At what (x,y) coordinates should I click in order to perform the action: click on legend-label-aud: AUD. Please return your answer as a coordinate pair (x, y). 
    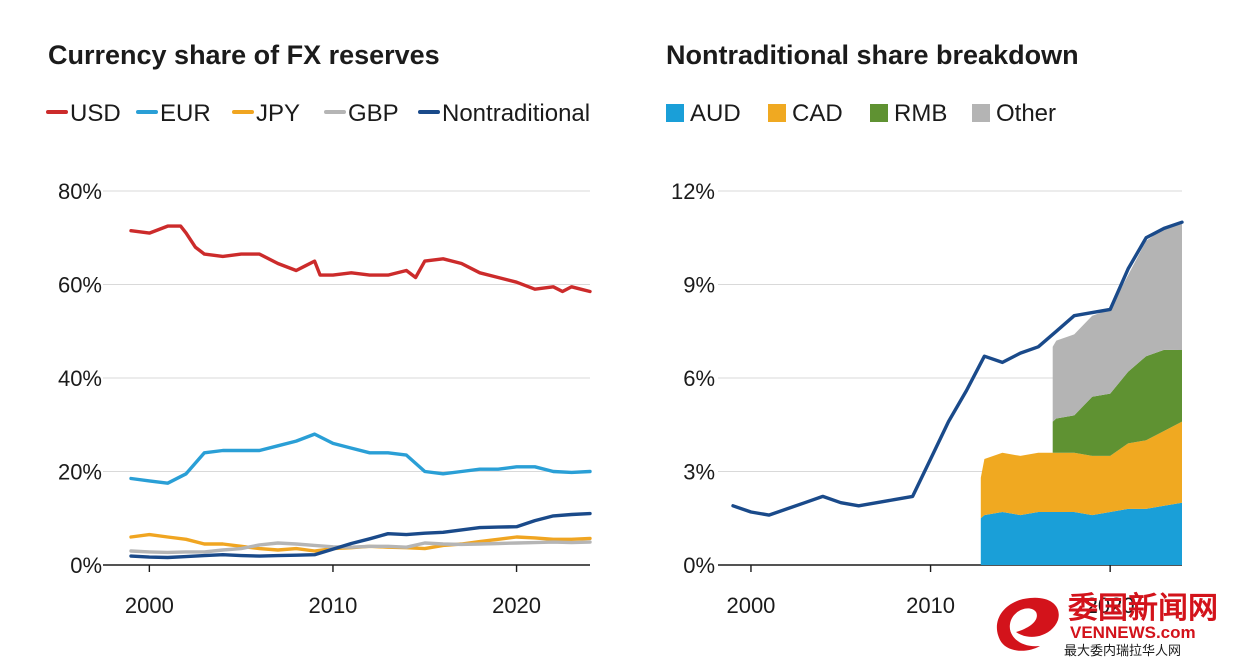
    Looking at the image, I should click on (715, 113).